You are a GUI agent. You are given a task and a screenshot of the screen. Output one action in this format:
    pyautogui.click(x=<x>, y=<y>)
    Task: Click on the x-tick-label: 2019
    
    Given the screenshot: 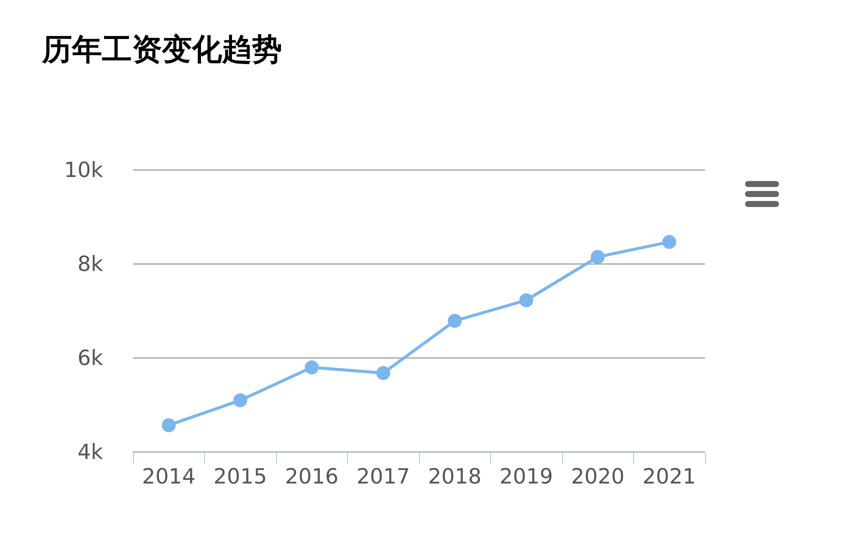 What is the action you would take?
    pyautogui.click(x=526, y=476)
    